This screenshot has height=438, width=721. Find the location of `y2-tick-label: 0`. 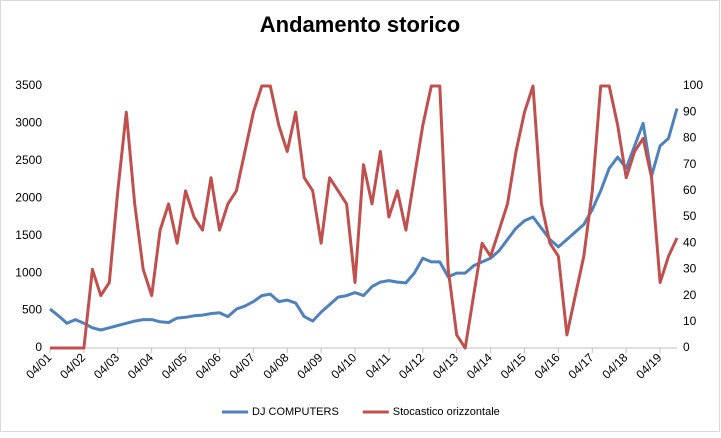

y2-tick-label: 0 is located at coordinates (686, 347).